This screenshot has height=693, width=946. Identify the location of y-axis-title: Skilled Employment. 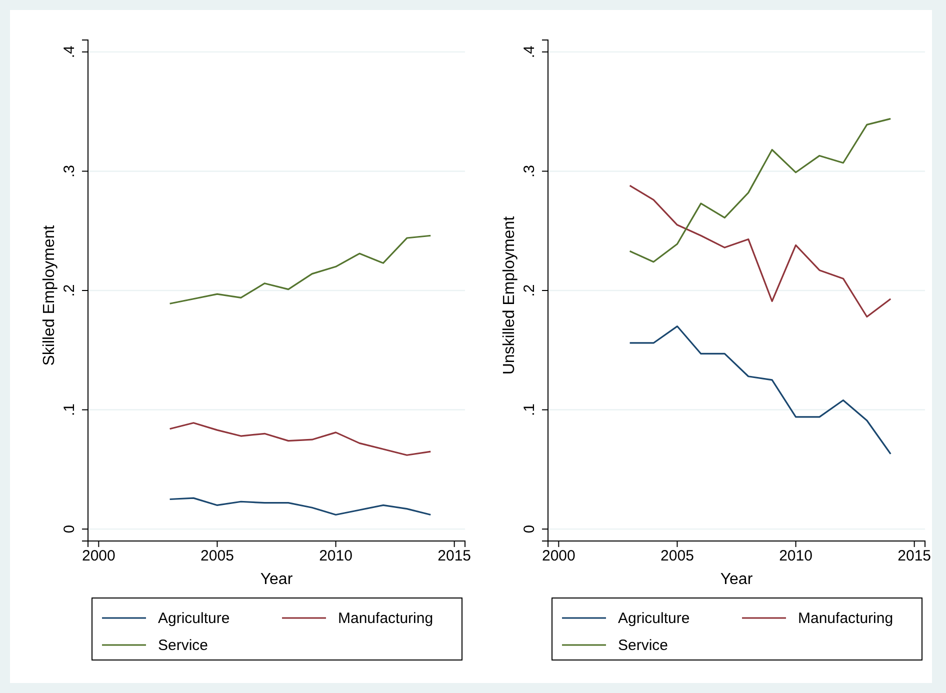
(49, 295).